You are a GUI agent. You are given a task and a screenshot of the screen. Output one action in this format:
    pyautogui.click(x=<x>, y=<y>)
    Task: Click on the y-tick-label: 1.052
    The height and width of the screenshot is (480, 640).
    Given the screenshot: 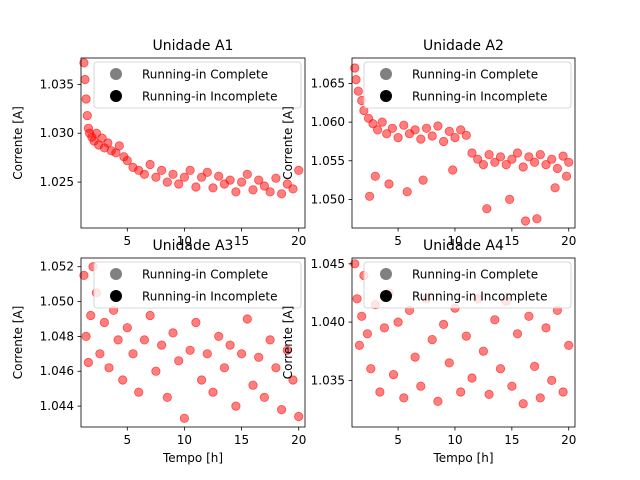 What is the action you would take?
    pyautogui.click(x=57, y=267)
    